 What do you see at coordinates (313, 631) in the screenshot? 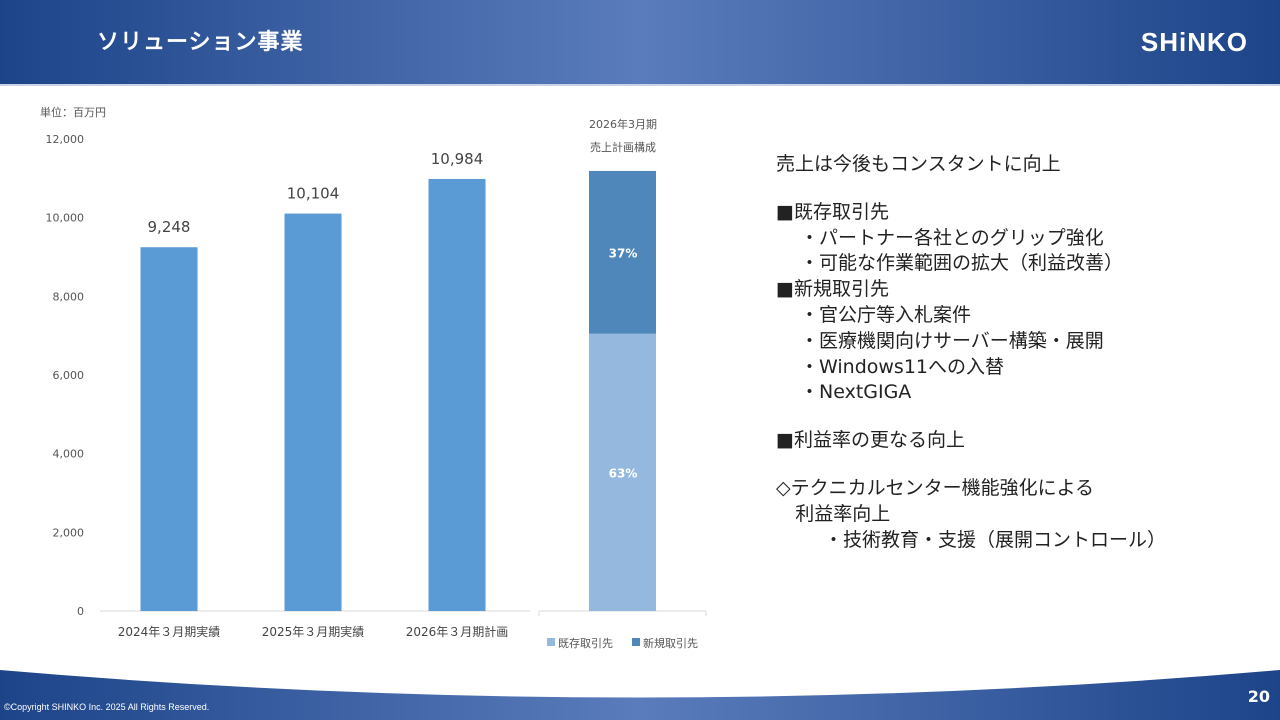
I see `x-tick-label: 2025年３月期実績` at bounding box center [313, 631].